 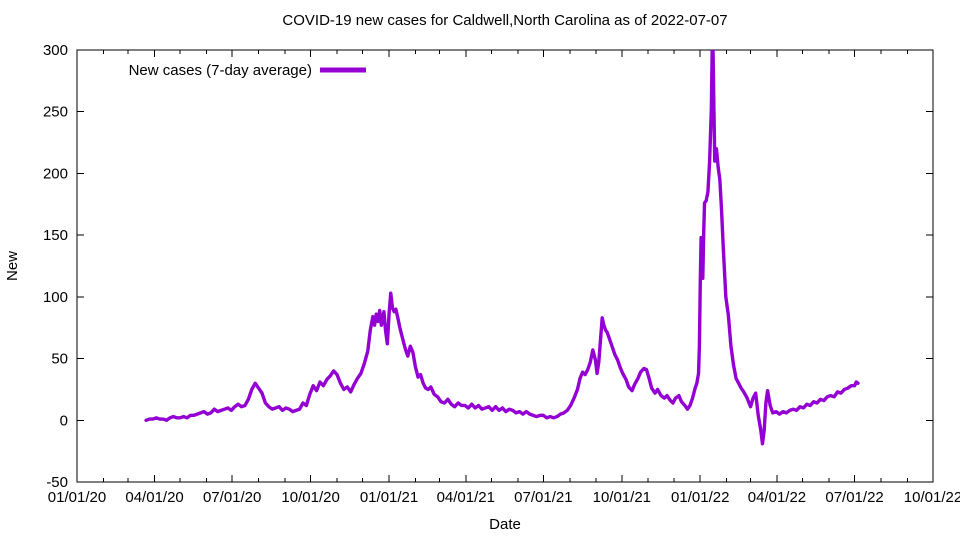 I want to click on legend: New cases (7-day average), so click(x=247, y=70).